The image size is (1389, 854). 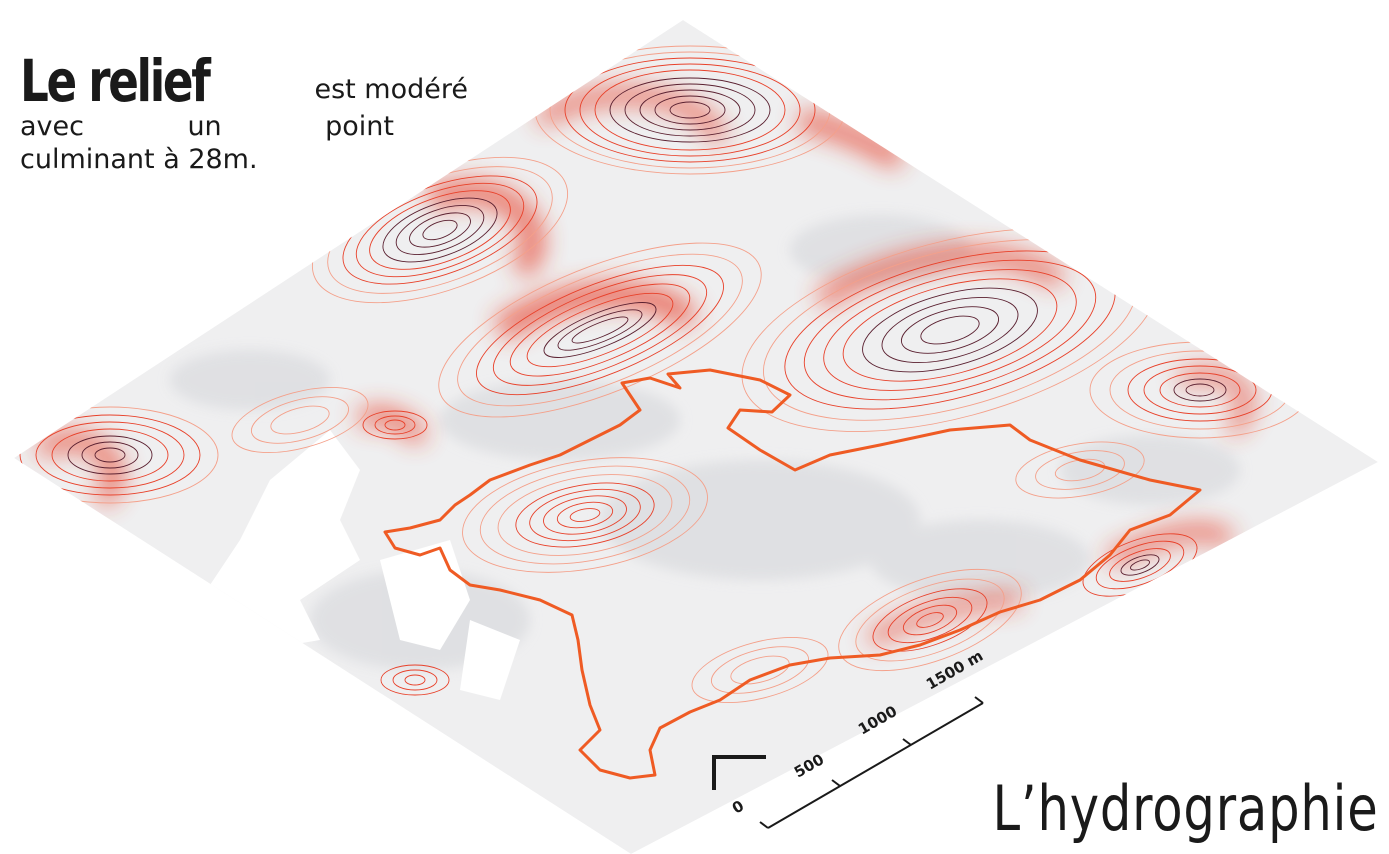 I want to click on intro-line3: culminant à 28m., so click(x=139, y=159).